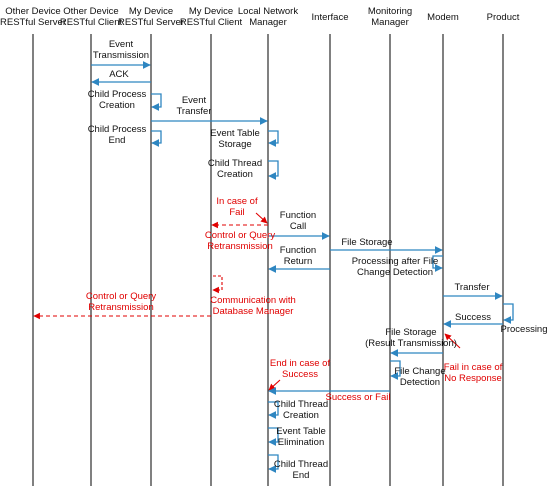  Describe the element at coordinates (358, 397) in the screenshot. I see `label-success-or-fail: Success or Fail` at that location.